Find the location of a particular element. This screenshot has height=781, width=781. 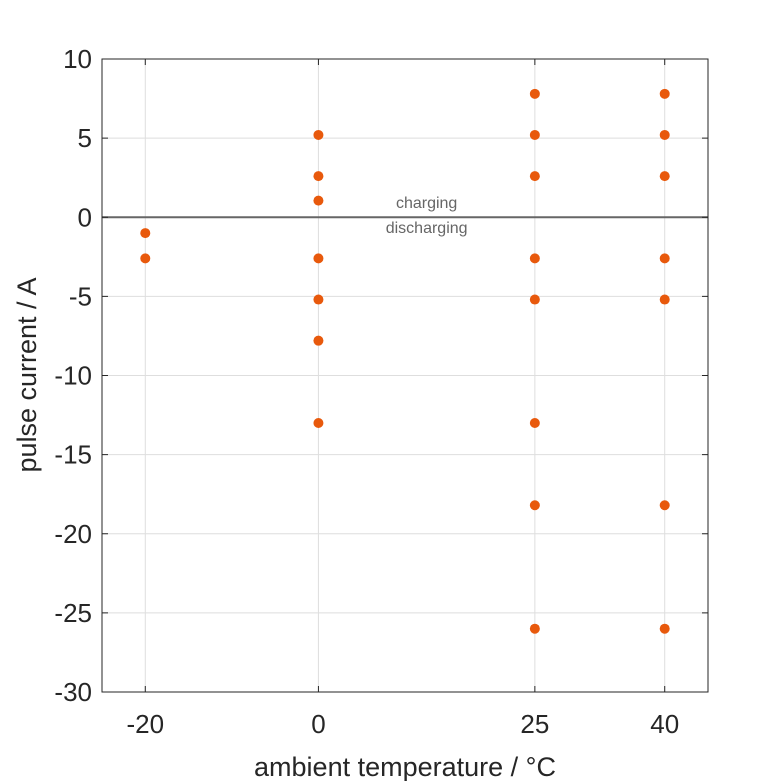

annotations: charging discharging is located at coordinates (427, 216).